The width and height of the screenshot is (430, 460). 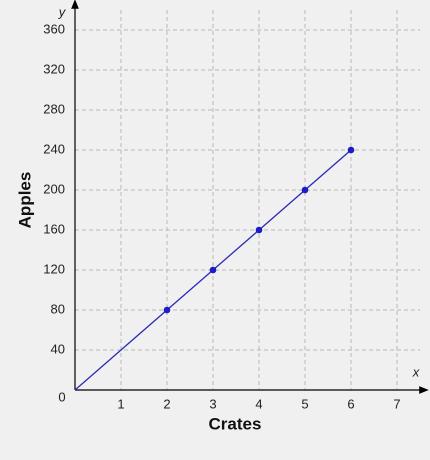 I want to click on y-axis-label: Apples, so click(x=24, y=200).